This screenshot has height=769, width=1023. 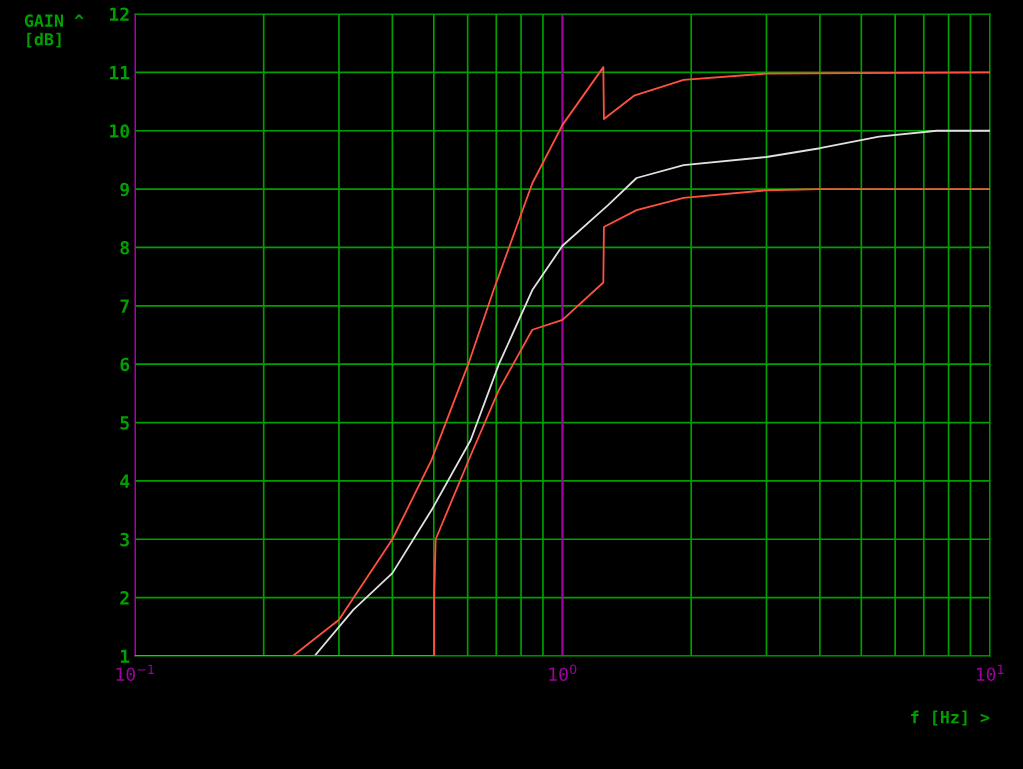 What do you see at coordinates (135, 673) in the screenshot?
I see `x-tick-label: 10$^{−1}$` at bounding box center [135, 673].